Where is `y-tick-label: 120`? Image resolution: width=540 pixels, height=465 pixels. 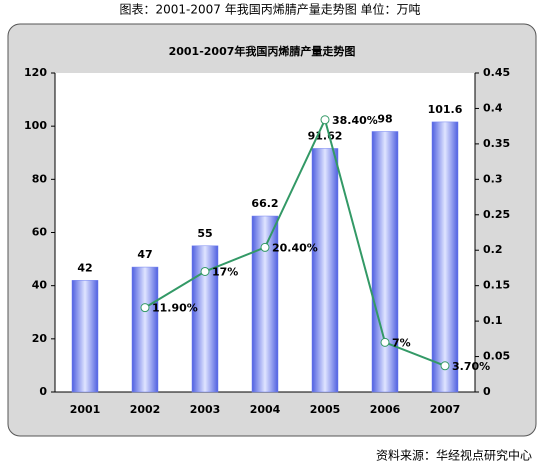
y-tick-label: 120 is located at coordinates (35, 72).